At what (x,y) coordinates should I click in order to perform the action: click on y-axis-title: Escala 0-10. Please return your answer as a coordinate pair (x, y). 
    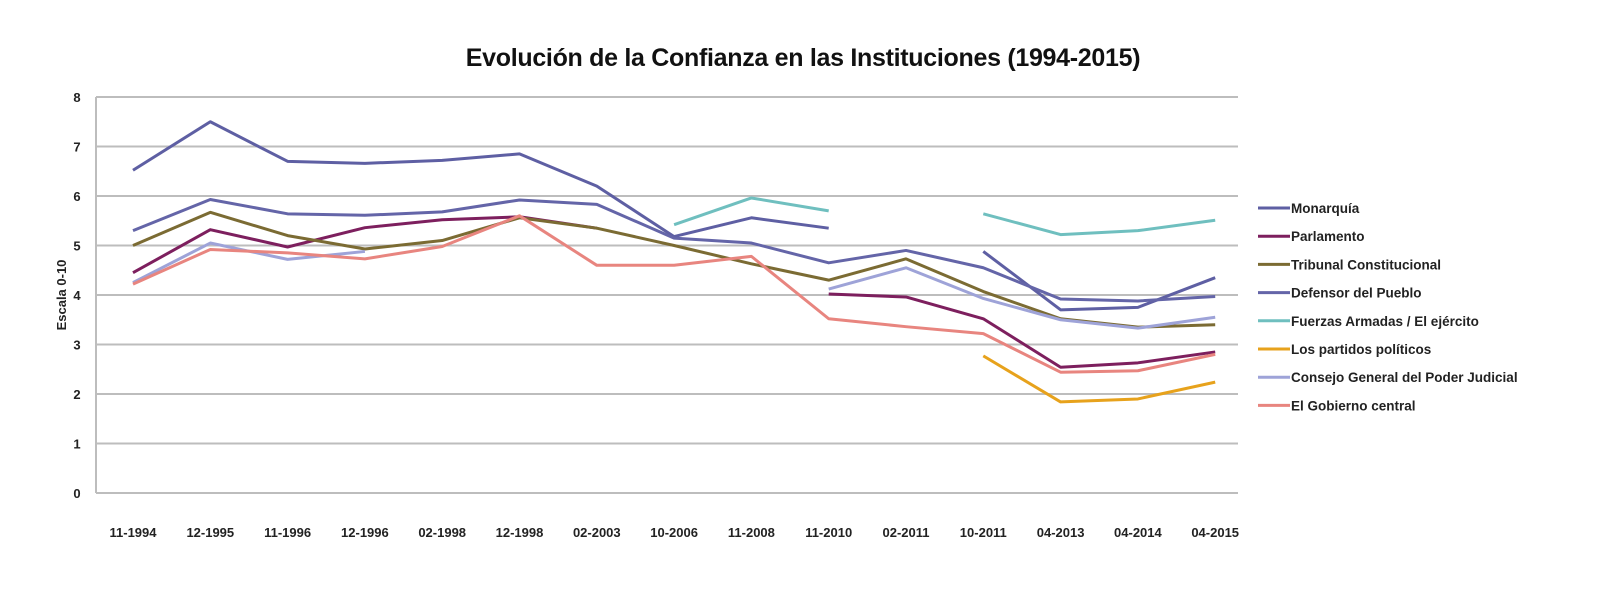
    Looking at the image, I should click on (61, 295).